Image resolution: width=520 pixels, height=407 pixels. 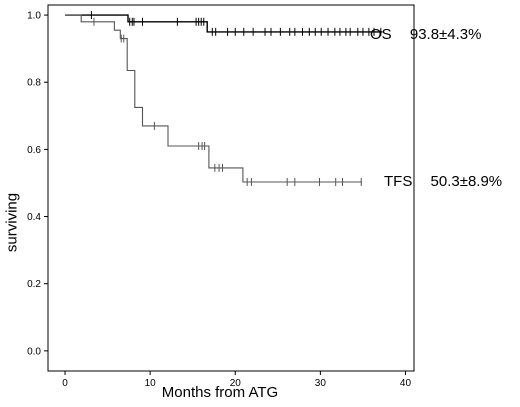 I want to click on os-series-stat: 93.8±4.3%, so click(x=445, y=34).